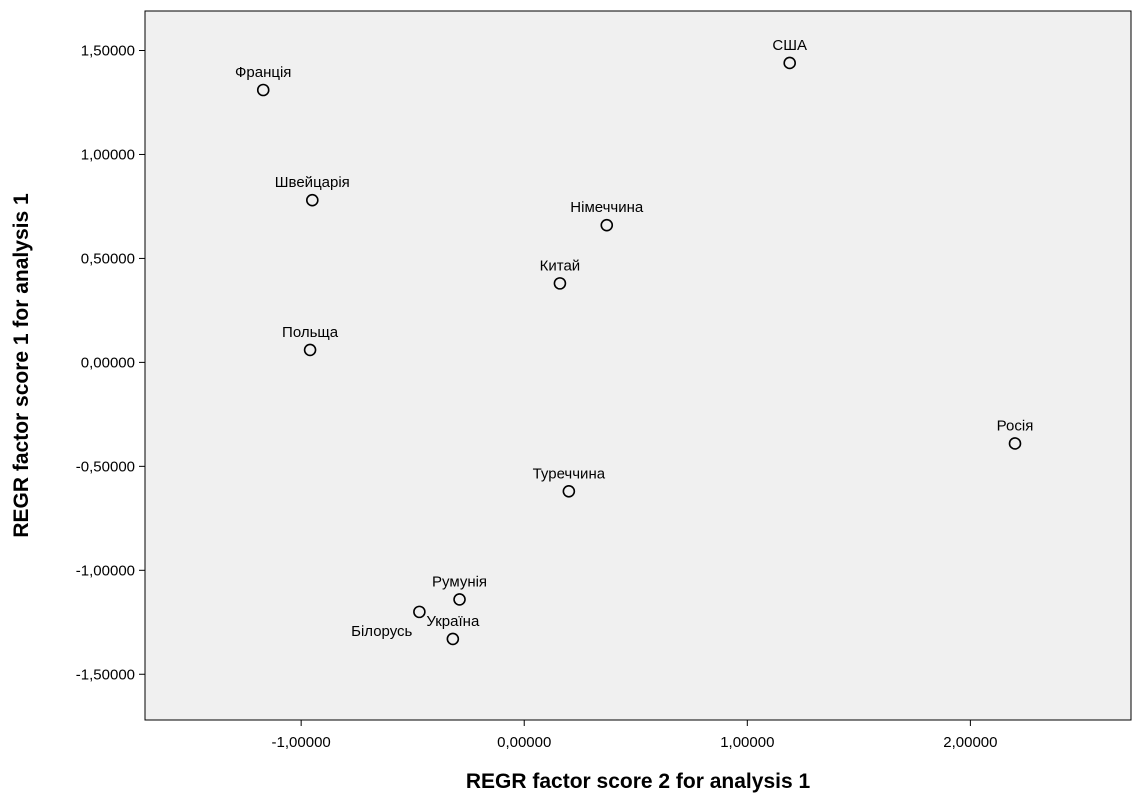 This screenshot has height=798, width=1138. What do you see at coordinates (381, 631) in the screenshot?
I see `point-label: Білорусь` at bounding box center [381, 631].